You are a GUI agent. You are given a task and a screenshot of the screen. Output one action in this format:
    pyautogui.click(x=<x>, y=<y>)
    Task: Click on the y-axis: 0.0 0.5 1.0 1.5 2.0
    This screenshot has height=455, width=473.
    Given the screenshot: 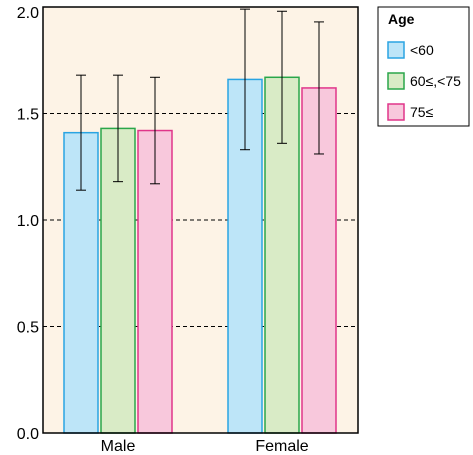 What is the action you would take?
    pyautogui.click(x=28, y=224)
    